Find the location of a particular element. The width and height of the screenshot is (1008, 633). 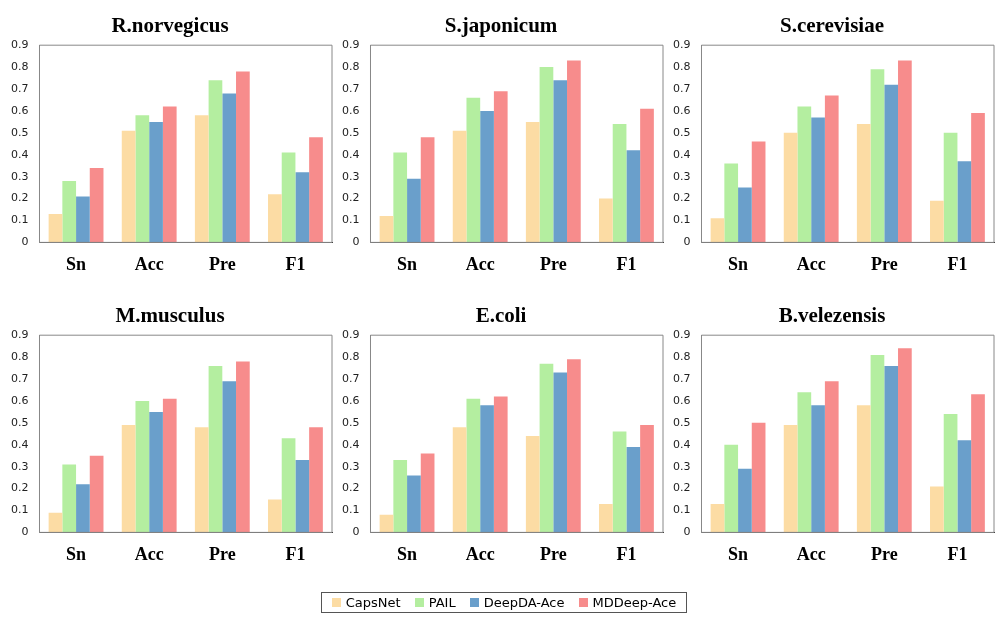

legend-label: DeepDA-Ace is located at coordinates (524, 602).